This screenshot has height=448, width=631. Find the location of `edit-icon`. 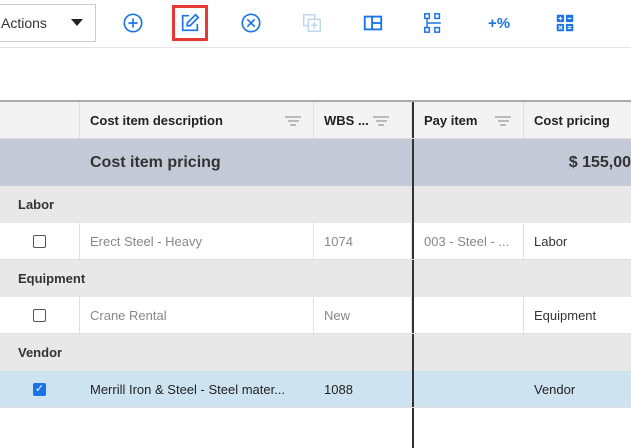

edit-icon is located at coordinates (190, 23).